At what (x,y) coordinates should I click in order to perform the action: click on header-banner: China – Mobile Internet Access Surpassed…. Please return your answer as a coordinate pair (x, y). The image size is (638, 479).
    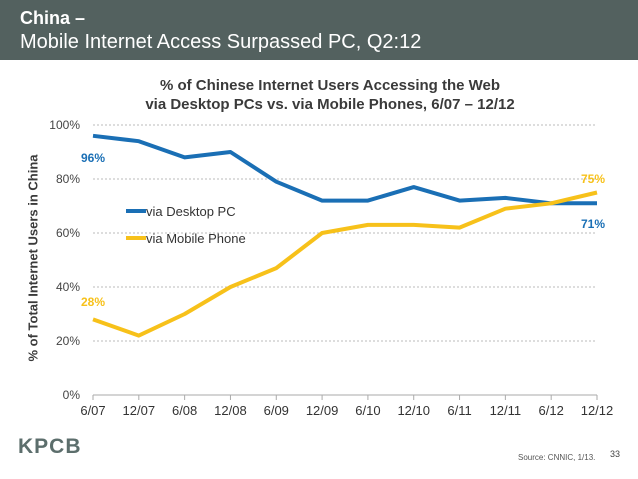
    Looking at the image, I should click on (319, 30).